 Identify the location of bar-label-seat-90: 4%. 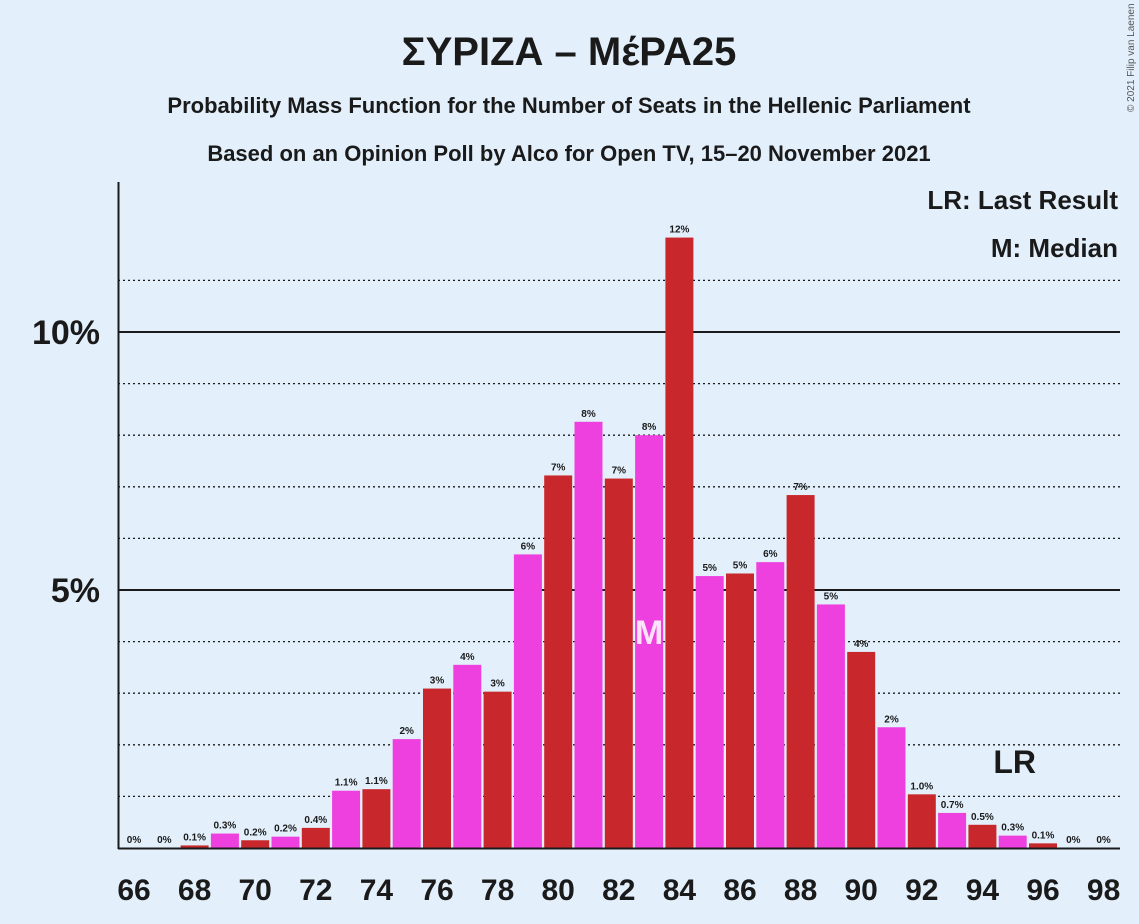
(861, 644).